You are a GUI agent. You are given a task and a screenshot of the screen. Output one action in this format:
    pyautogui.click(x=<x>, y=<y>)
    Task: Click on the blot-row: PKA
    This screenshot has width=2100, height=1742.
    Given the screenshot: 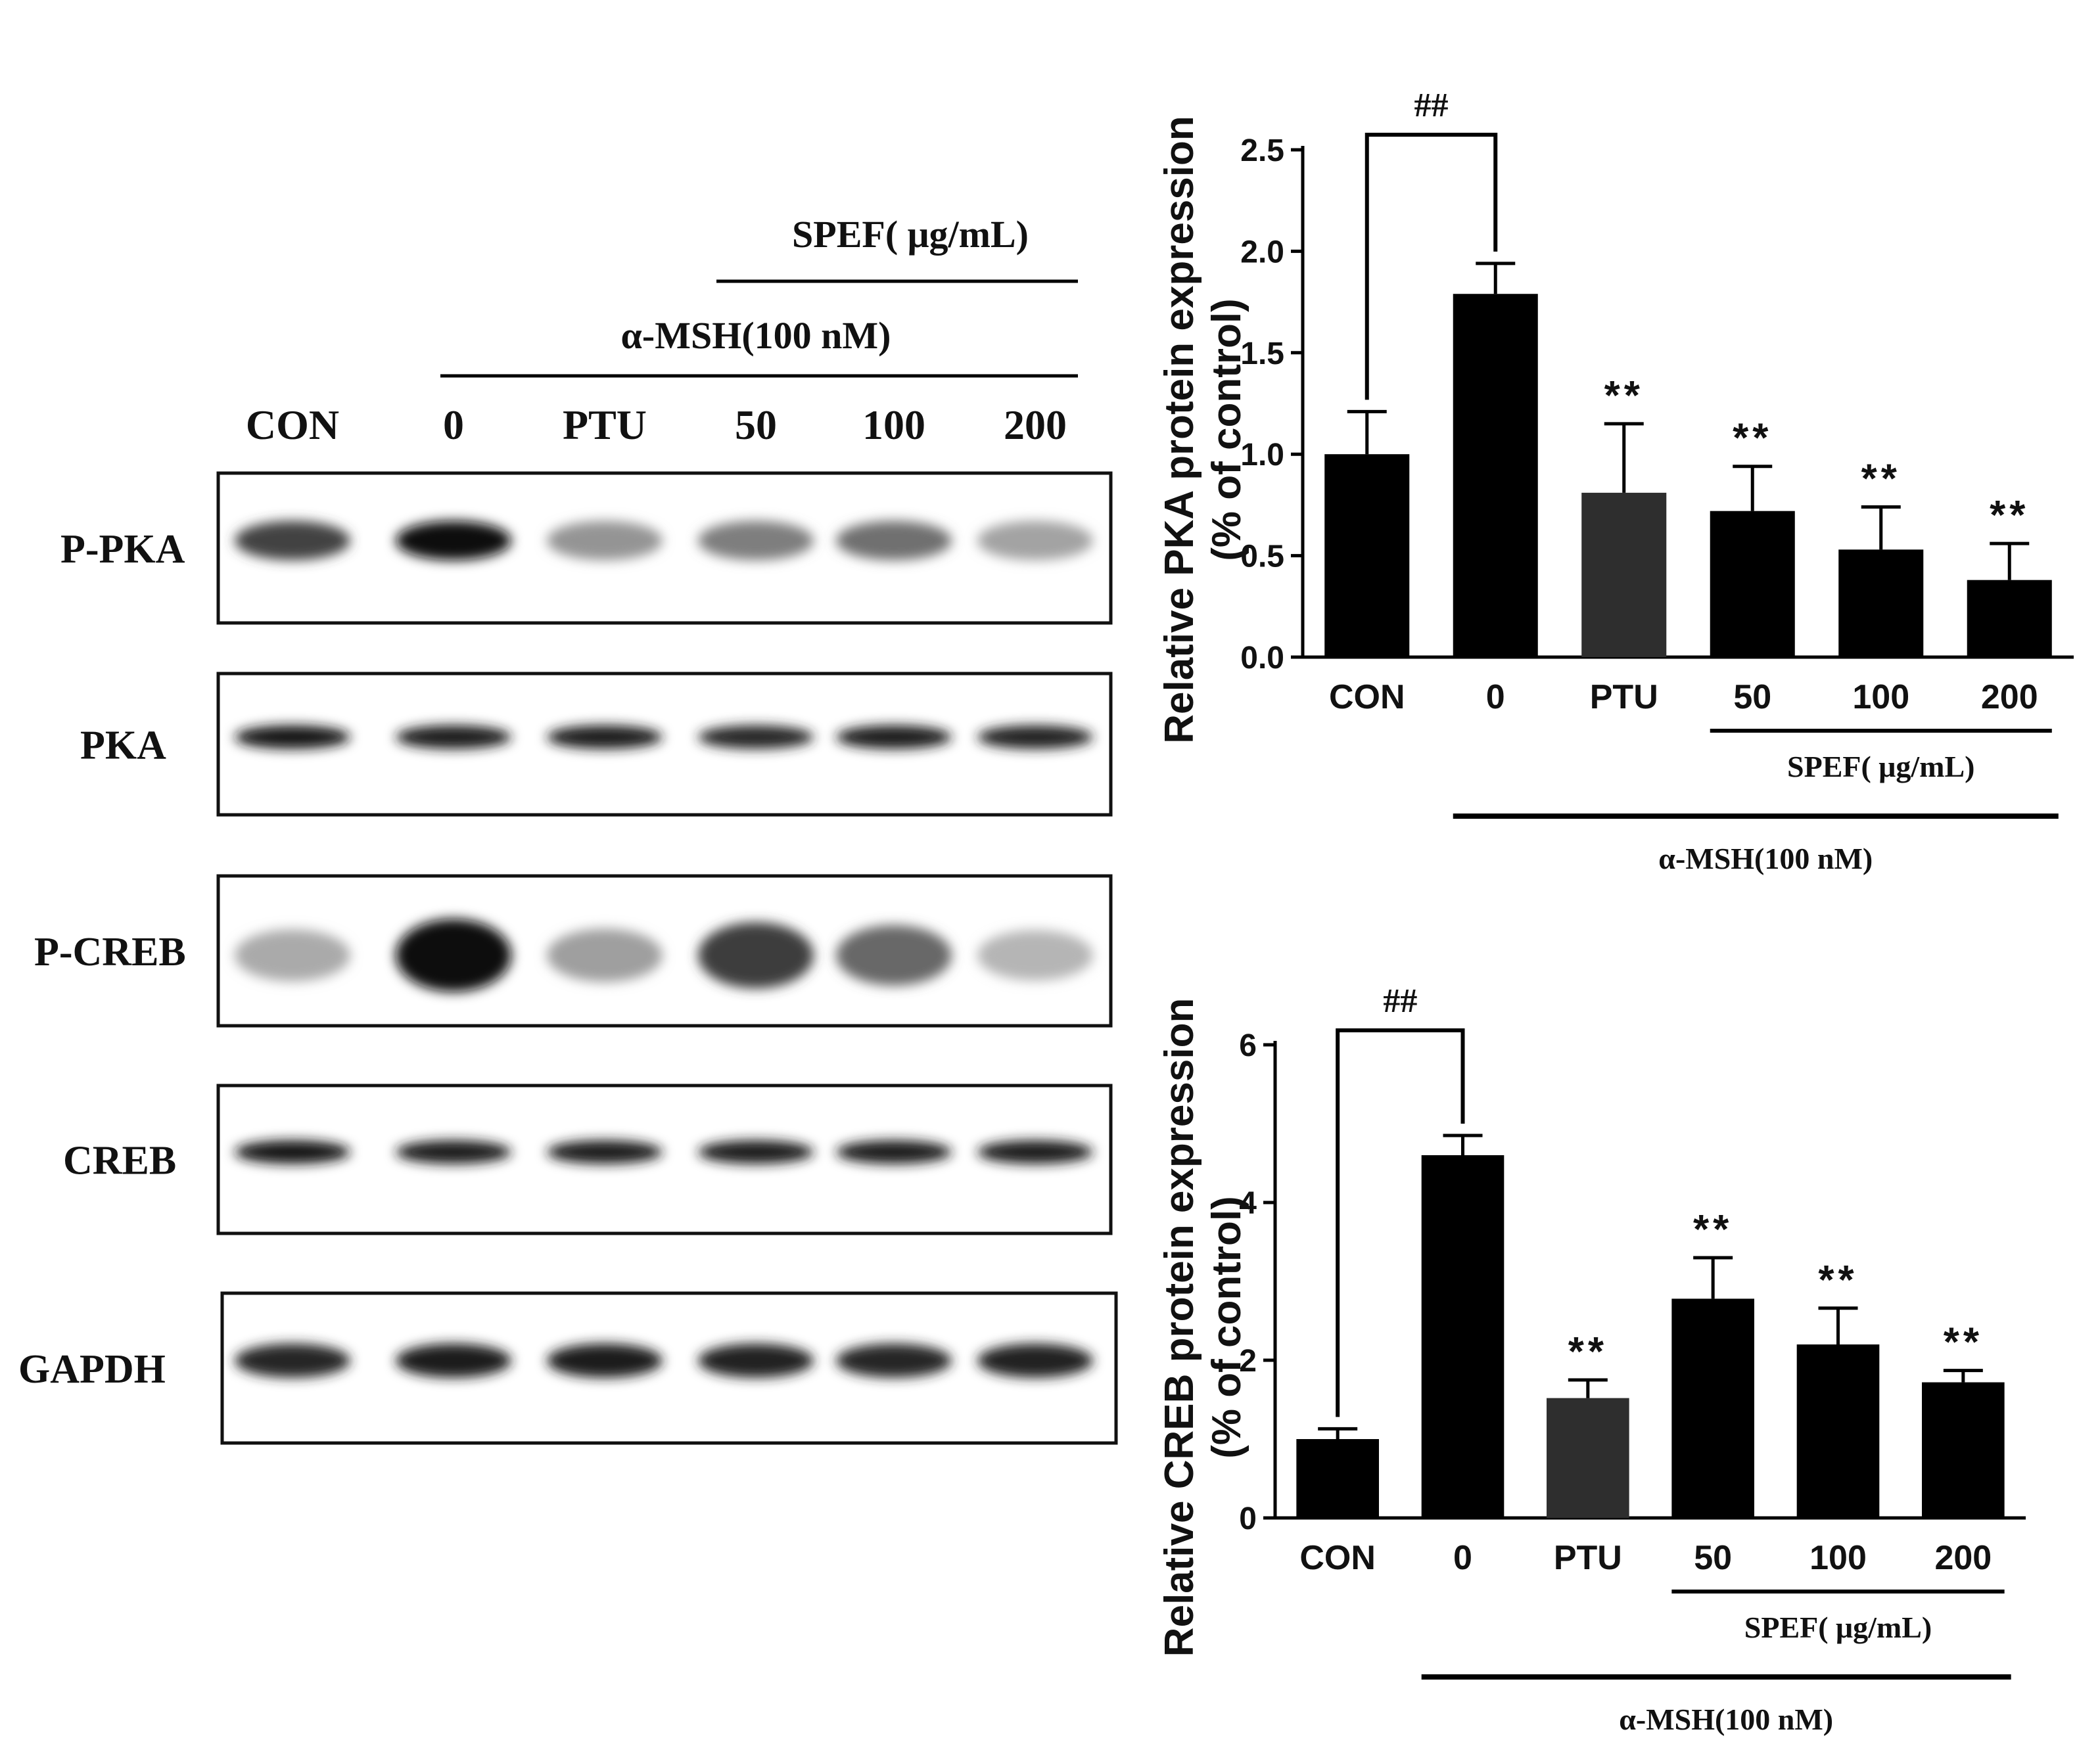 What is the action you would take?
    pyautogui.click(x=596, y=744)
    